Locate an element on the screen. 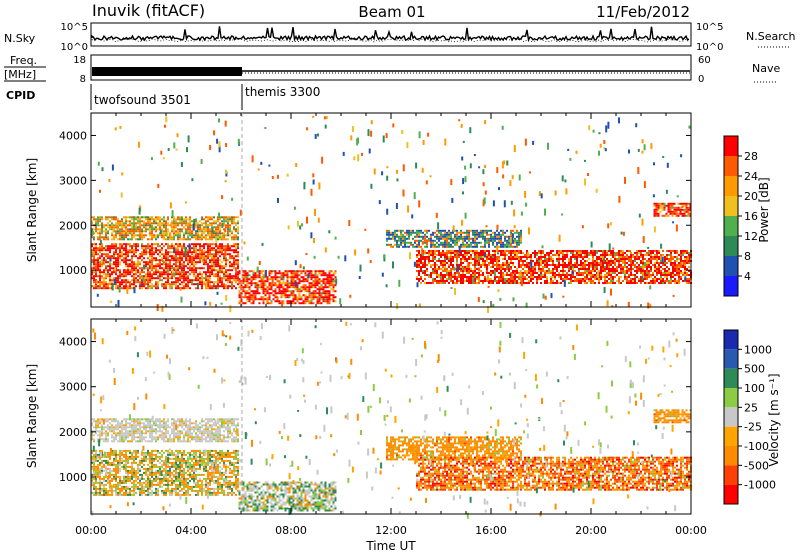 The width and height of the screenshot is (800, 554). nsearch-label: N.Search is located at coordinates (771, 36).